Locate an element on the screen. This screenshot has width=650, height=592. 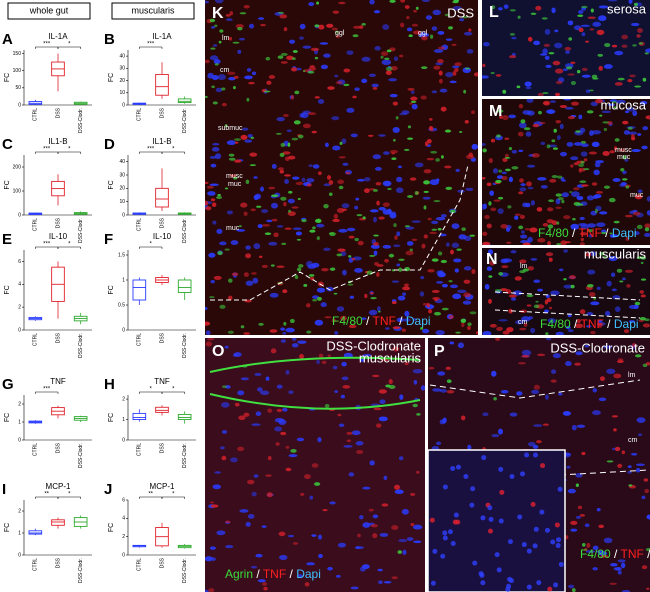
y-tick-label: 1.5 is located at coordinates (121, 255).